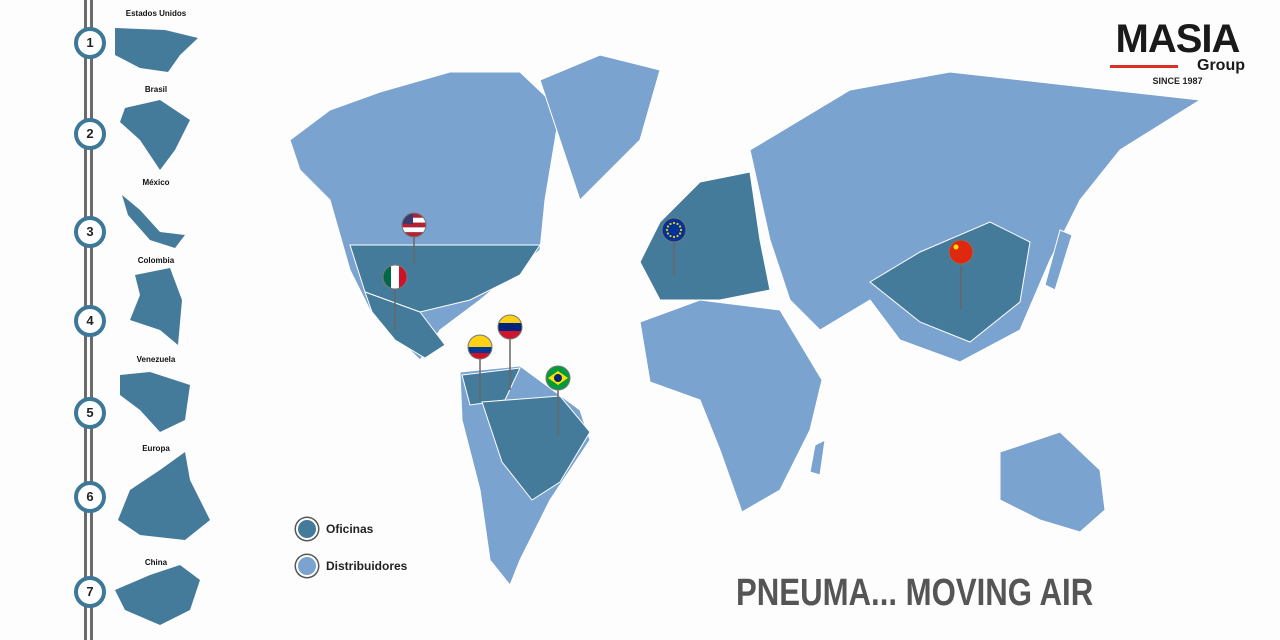 The width and height of the screenshot is (1280, 640). I want to click on step-1: 1, so click(90, 43).